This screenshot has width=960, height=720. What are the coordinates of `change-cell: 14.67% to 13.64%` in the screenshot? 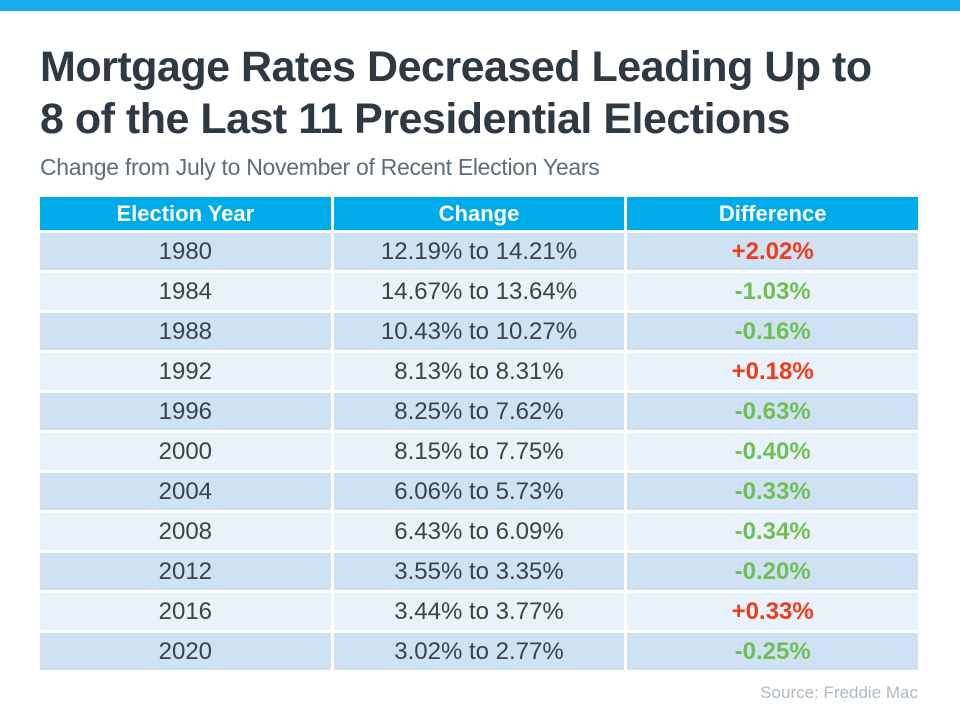 It's located at (479, 291).